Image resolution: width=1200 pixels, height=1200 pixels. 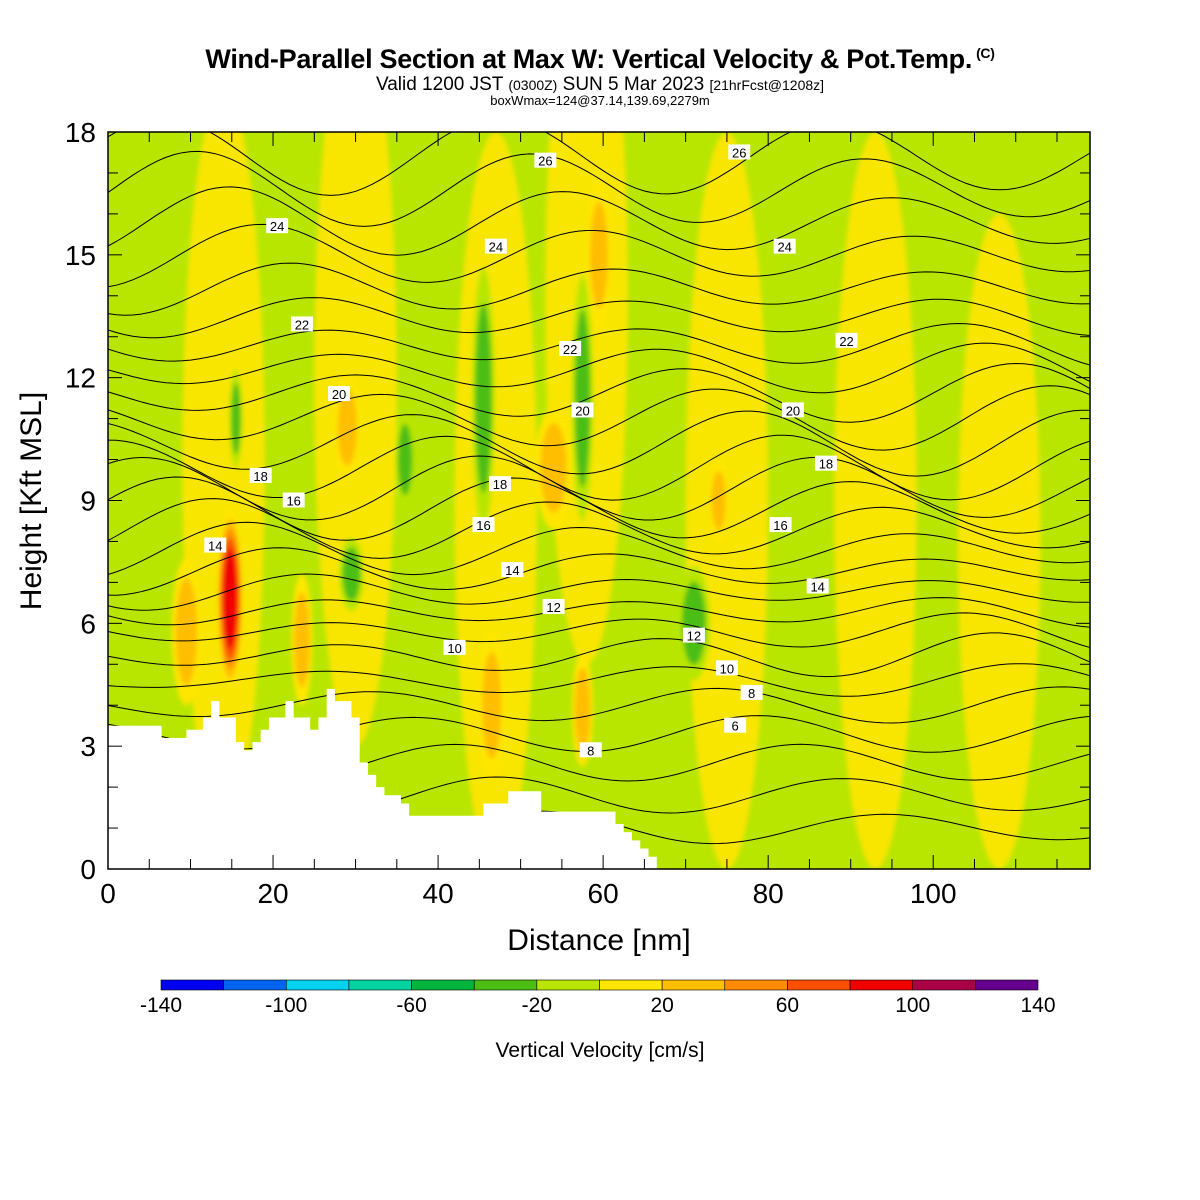 I want to click on contour-label: 10, so click(x=454, y=647).